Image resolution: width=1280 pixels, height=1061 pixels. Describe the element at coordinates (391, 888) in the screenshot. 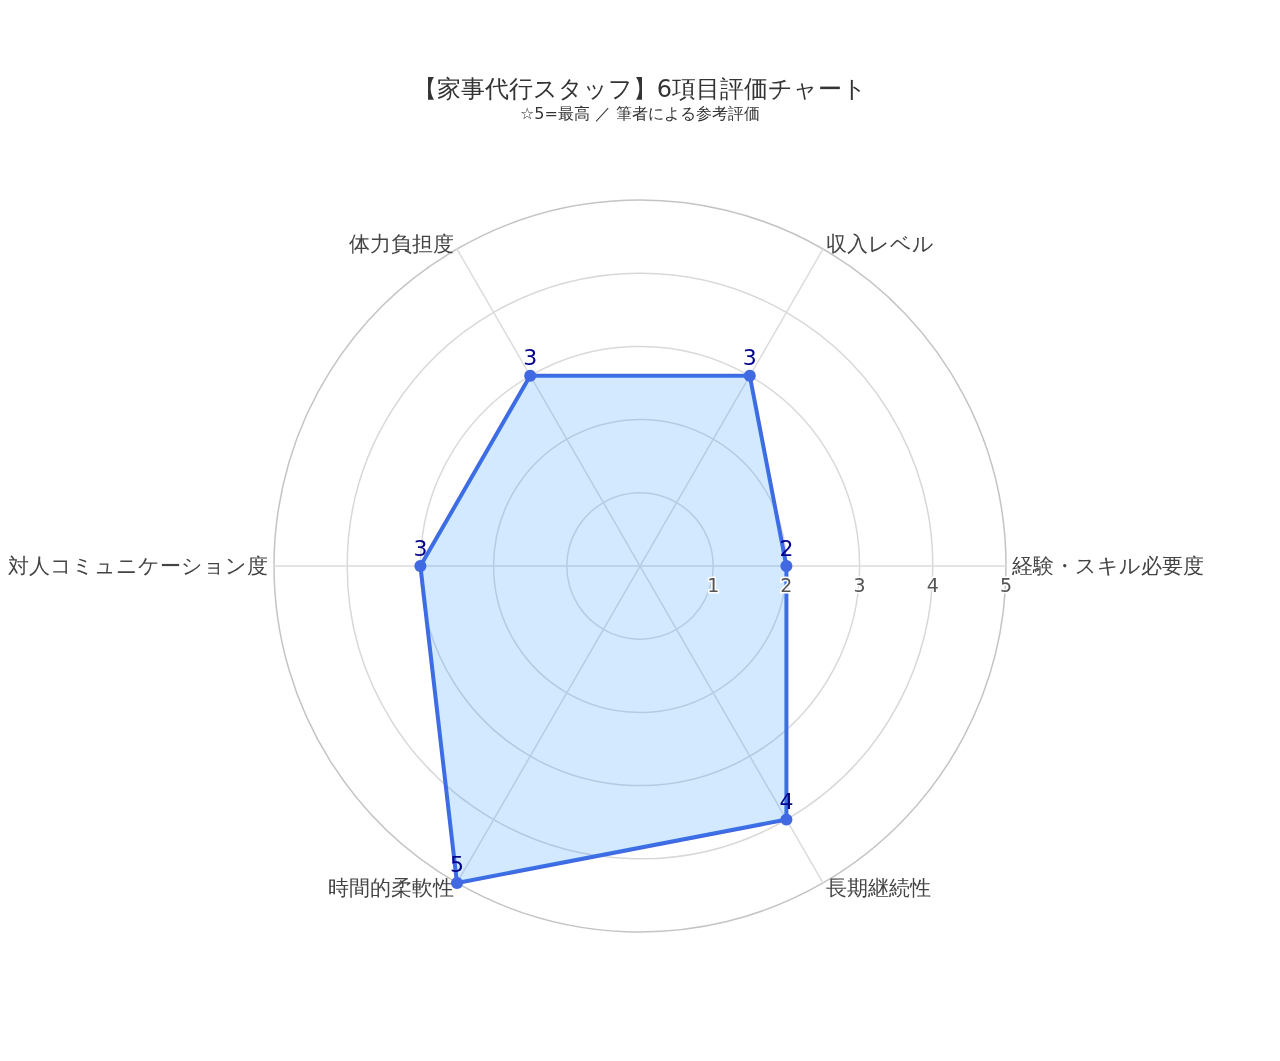

I see `spoke-label: 時間的柔軟性` at that location.